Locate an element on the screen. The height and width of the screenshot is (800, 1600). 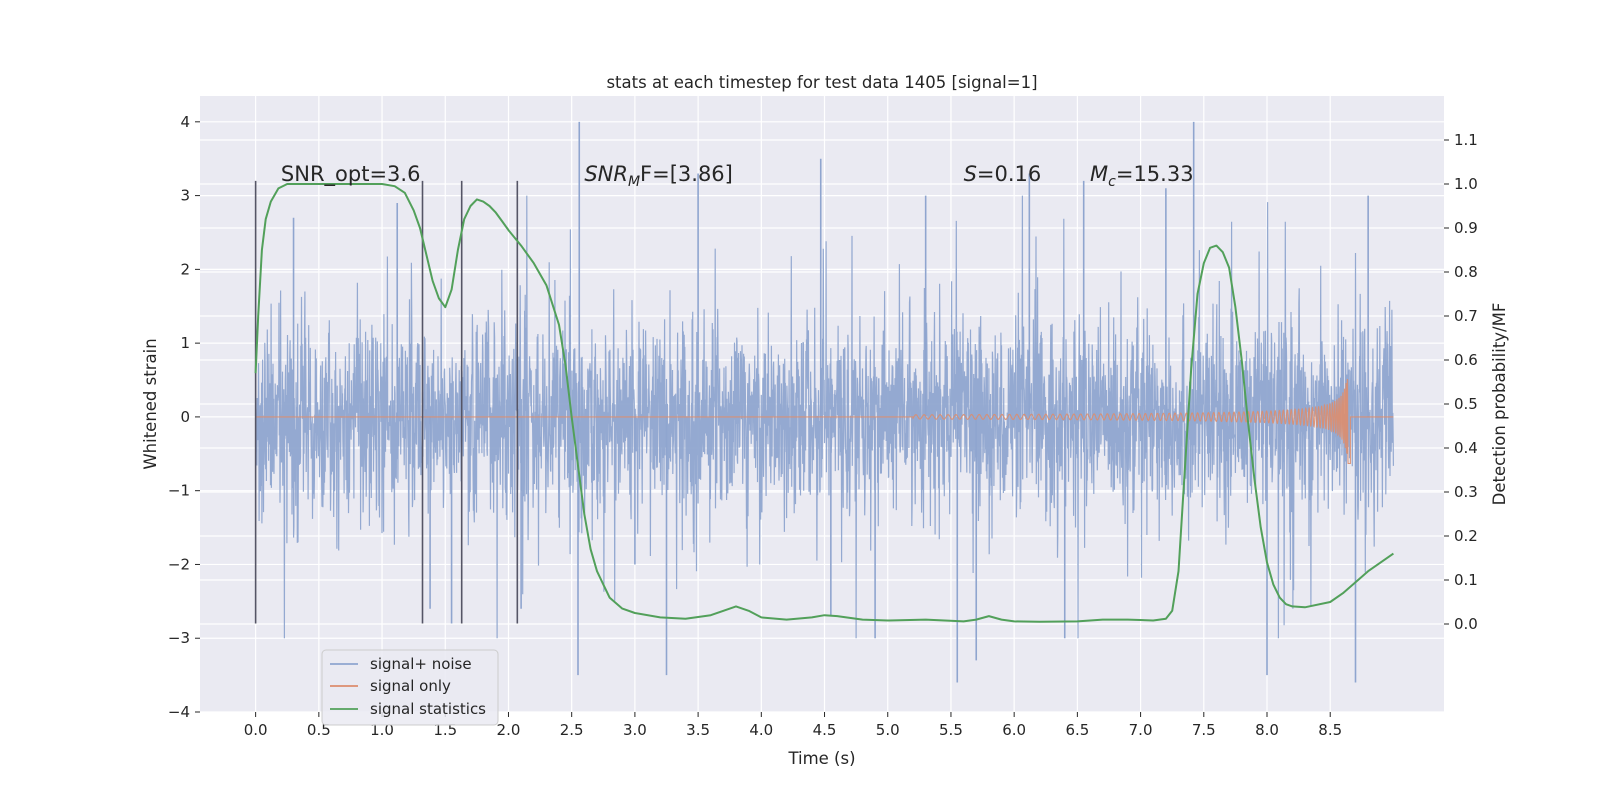
annotation-snr-opt: SNR_opt=3.6 is located at coordinates (351, 174).